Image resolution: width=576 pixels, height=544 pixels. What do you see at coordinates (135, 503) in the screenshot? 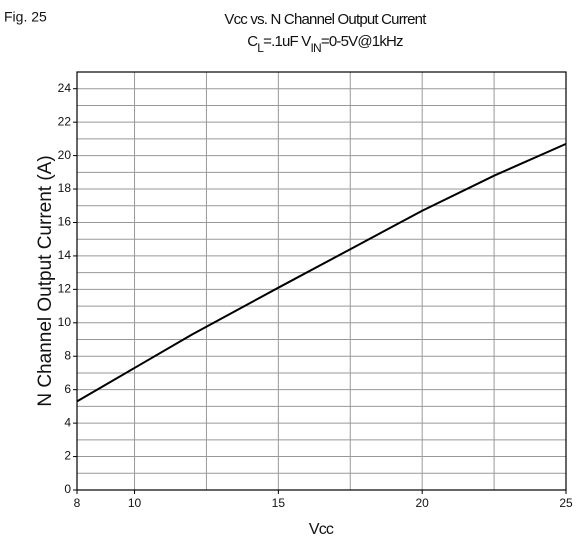
I see `x-tick-label: 10` at bounding box center [135, 503].